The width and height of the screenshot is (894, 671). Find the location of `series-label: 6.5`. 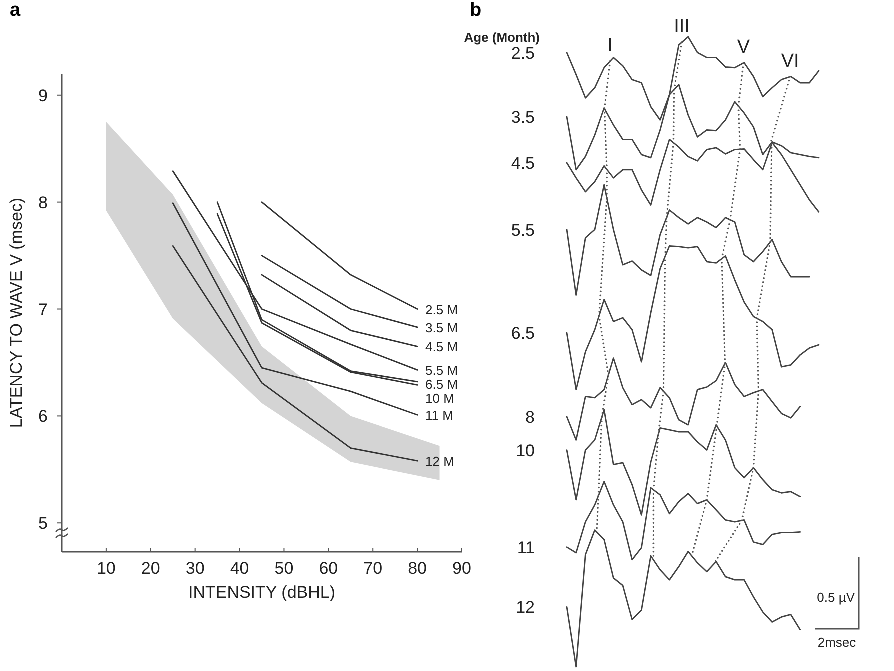

series-label: 6.5 is located at coordinates (523, 334).